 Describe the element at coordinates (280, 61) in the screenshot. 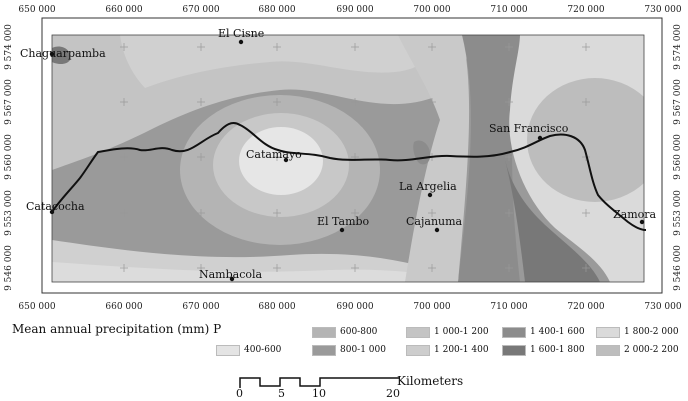

I see `zone-1200-1400-north` at that location.